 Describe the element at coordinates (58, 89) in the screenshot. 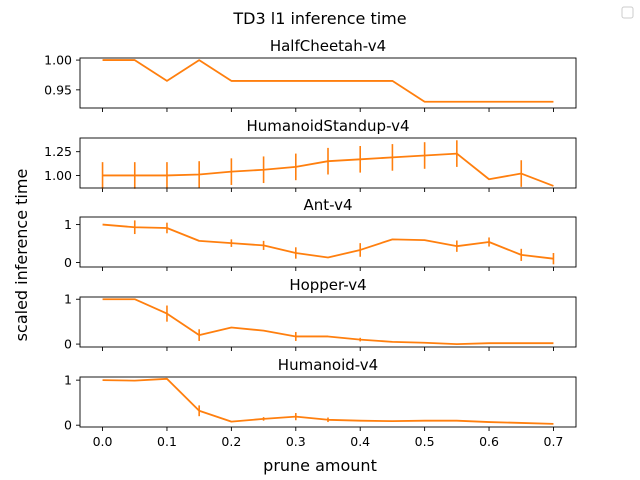

I see `y-tick-label: 0.95` at that location.